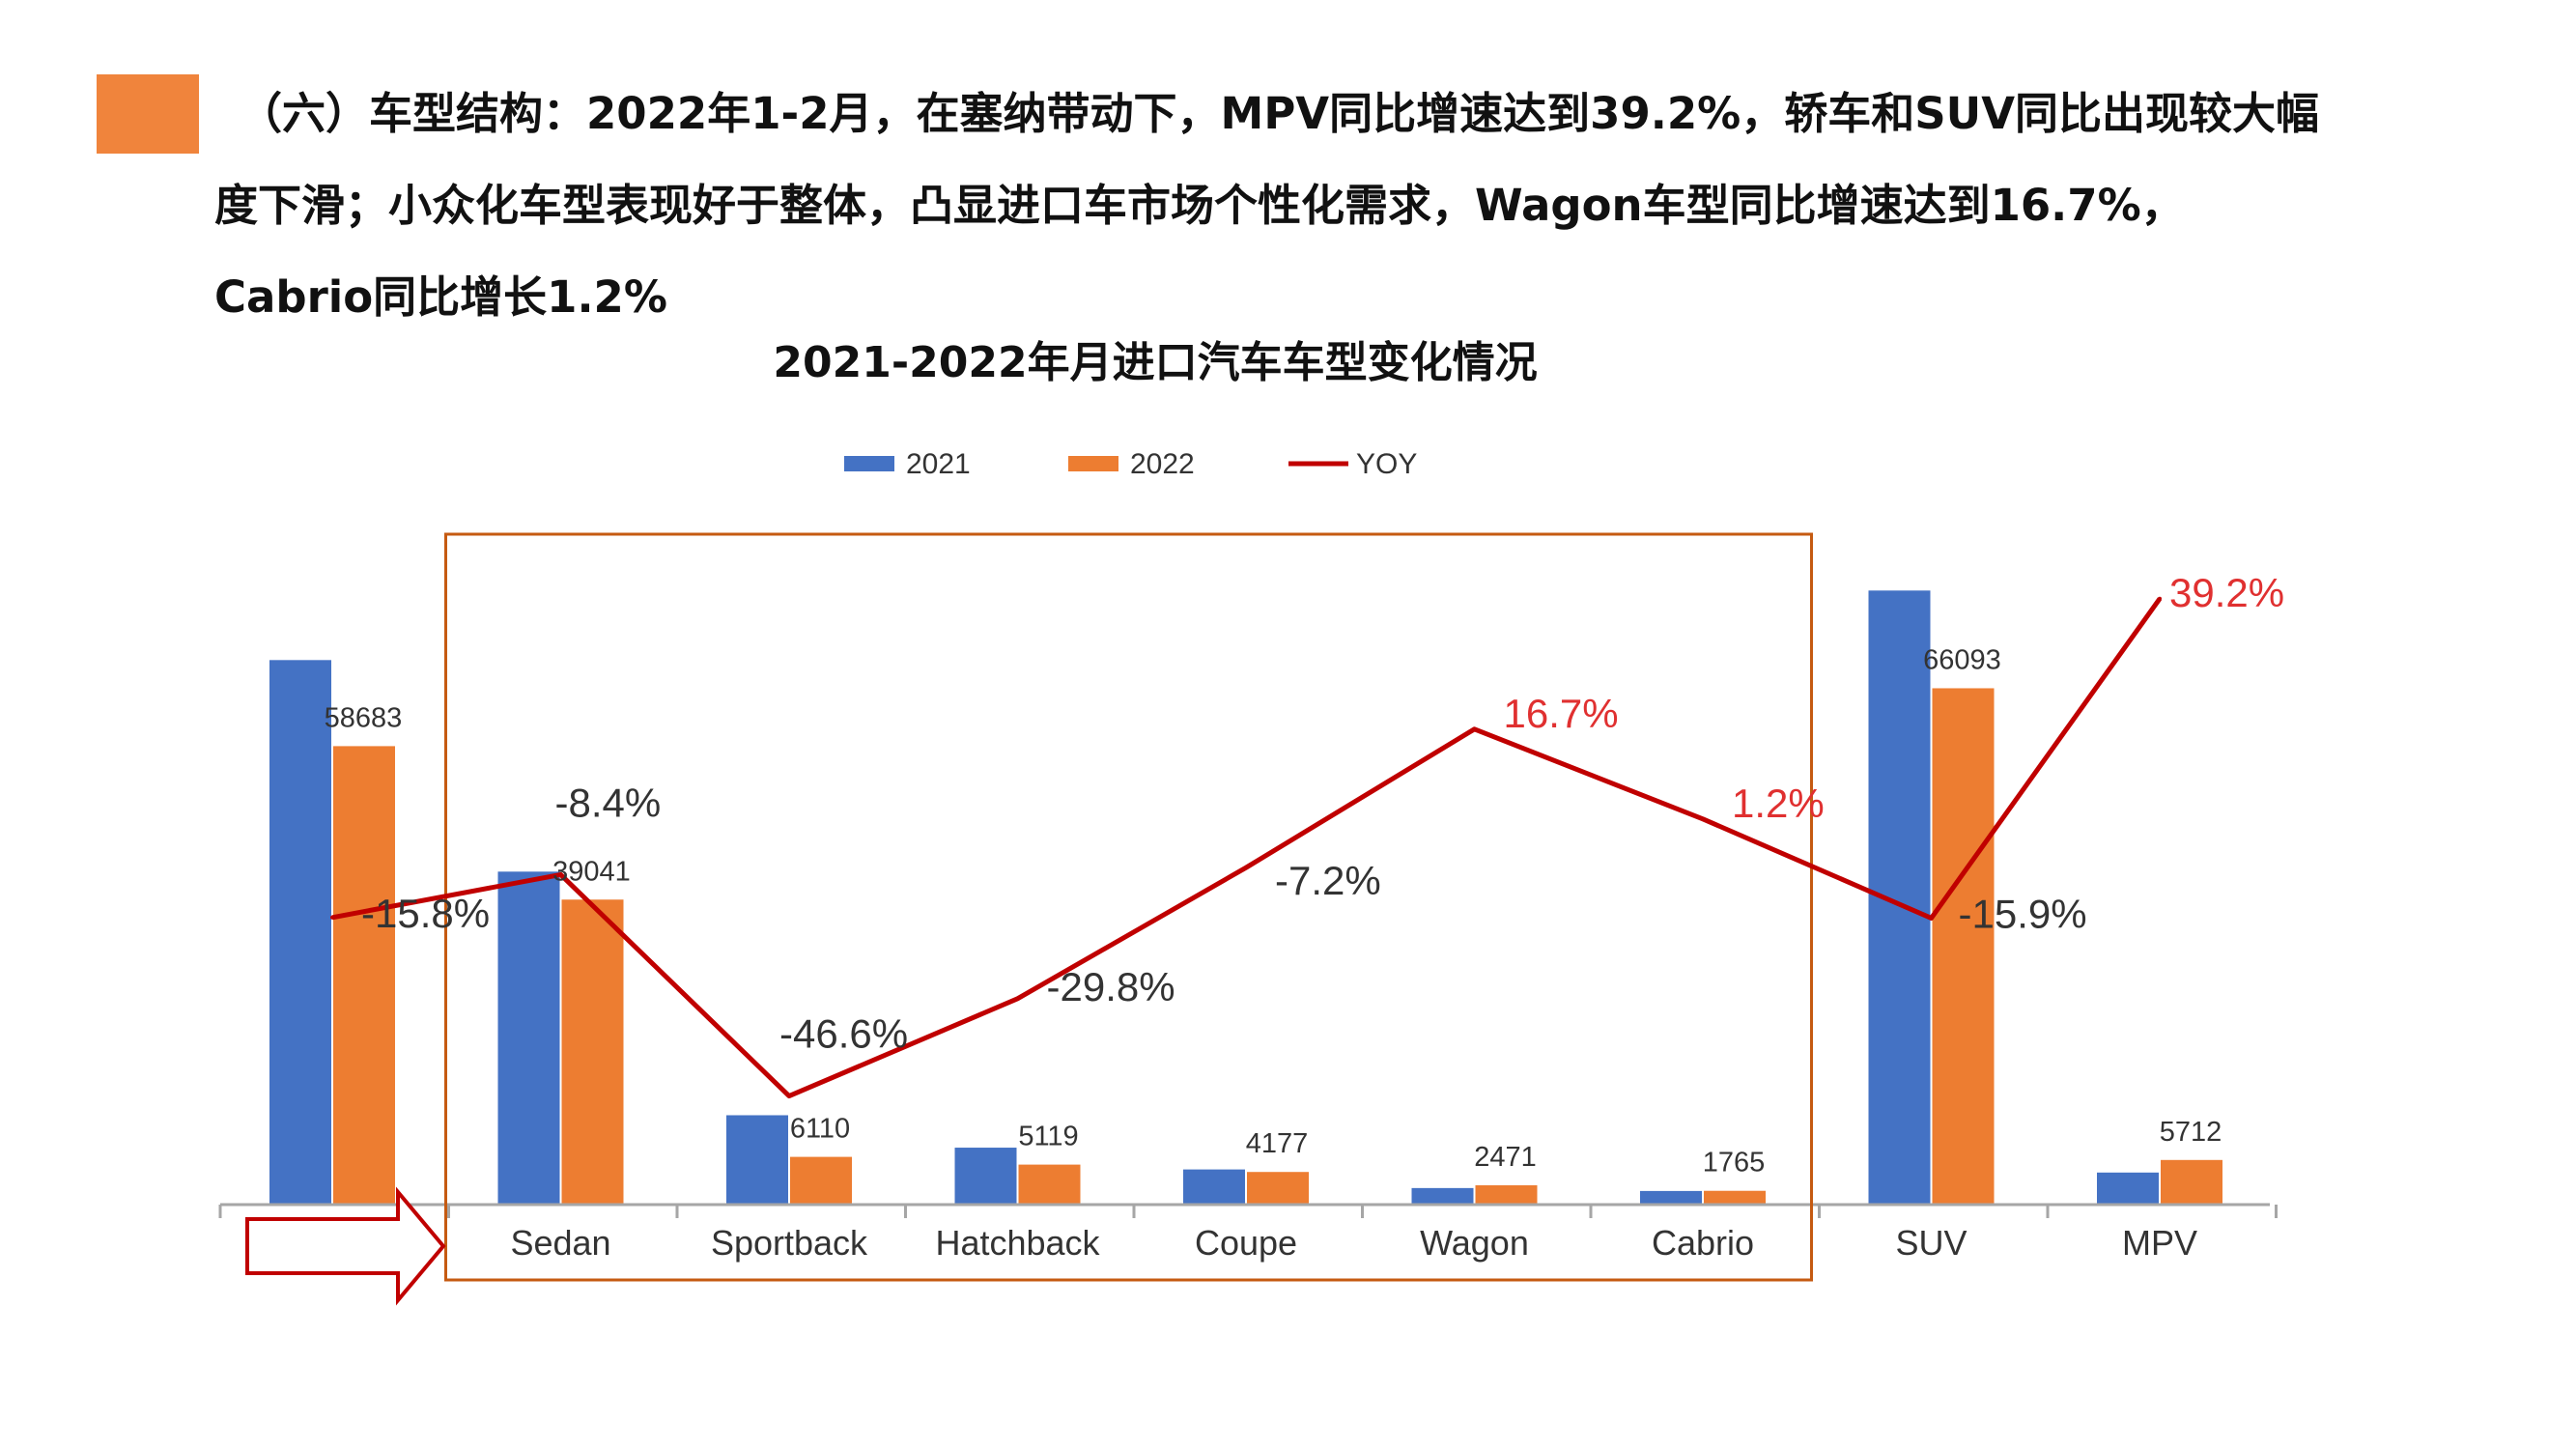  What do you see at coordinates (1778, 803) in the screenshot?
I see `yoy-label: 1.2%` at bounding box center [1778, 803].